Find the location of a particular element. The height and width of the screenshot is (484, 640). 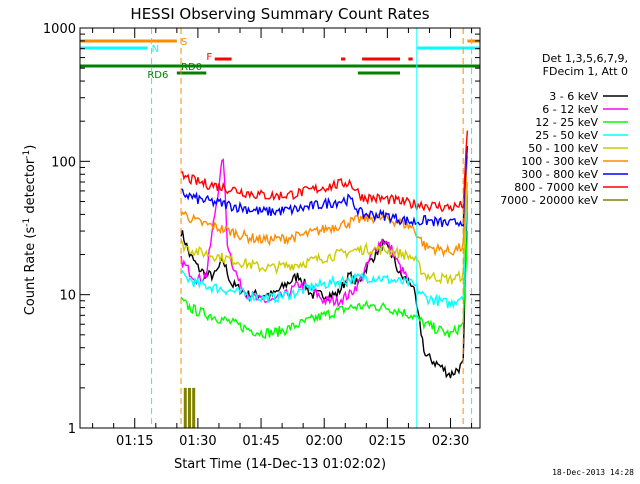

x-tick-label: 02:15 is located at coordinates (387, 441).